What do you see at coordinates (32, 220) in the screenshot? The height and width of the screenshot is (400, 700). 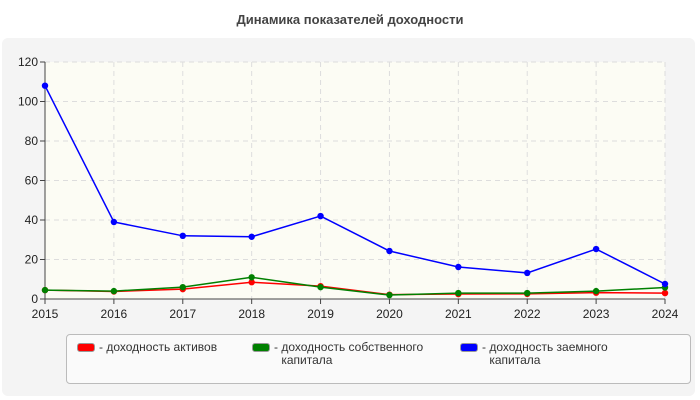 I see `y-tick-label: 40` at bounding box center [32, 220].